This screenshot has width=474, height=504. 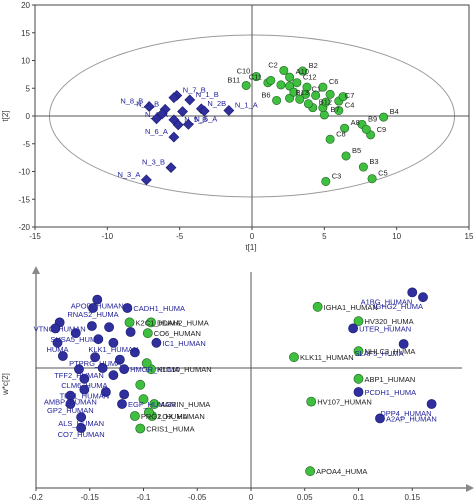 What do you see at coordinates (153, 162) in the screenshot?
I see `score-point-label: N_3_B` at bounding box center [153, 162].